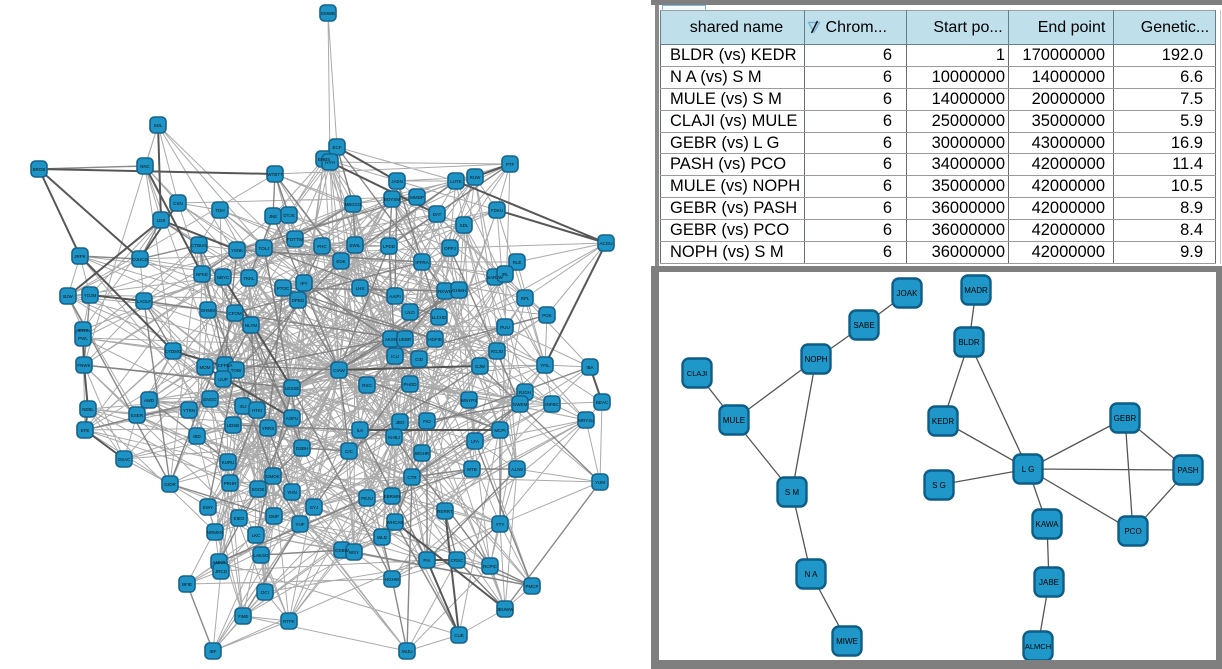 The height and width of the screenshot is (669, 1222). Describe the element at coordinates (289, 621) in the screenshot. I see `svg-text: RTPK` at that location.